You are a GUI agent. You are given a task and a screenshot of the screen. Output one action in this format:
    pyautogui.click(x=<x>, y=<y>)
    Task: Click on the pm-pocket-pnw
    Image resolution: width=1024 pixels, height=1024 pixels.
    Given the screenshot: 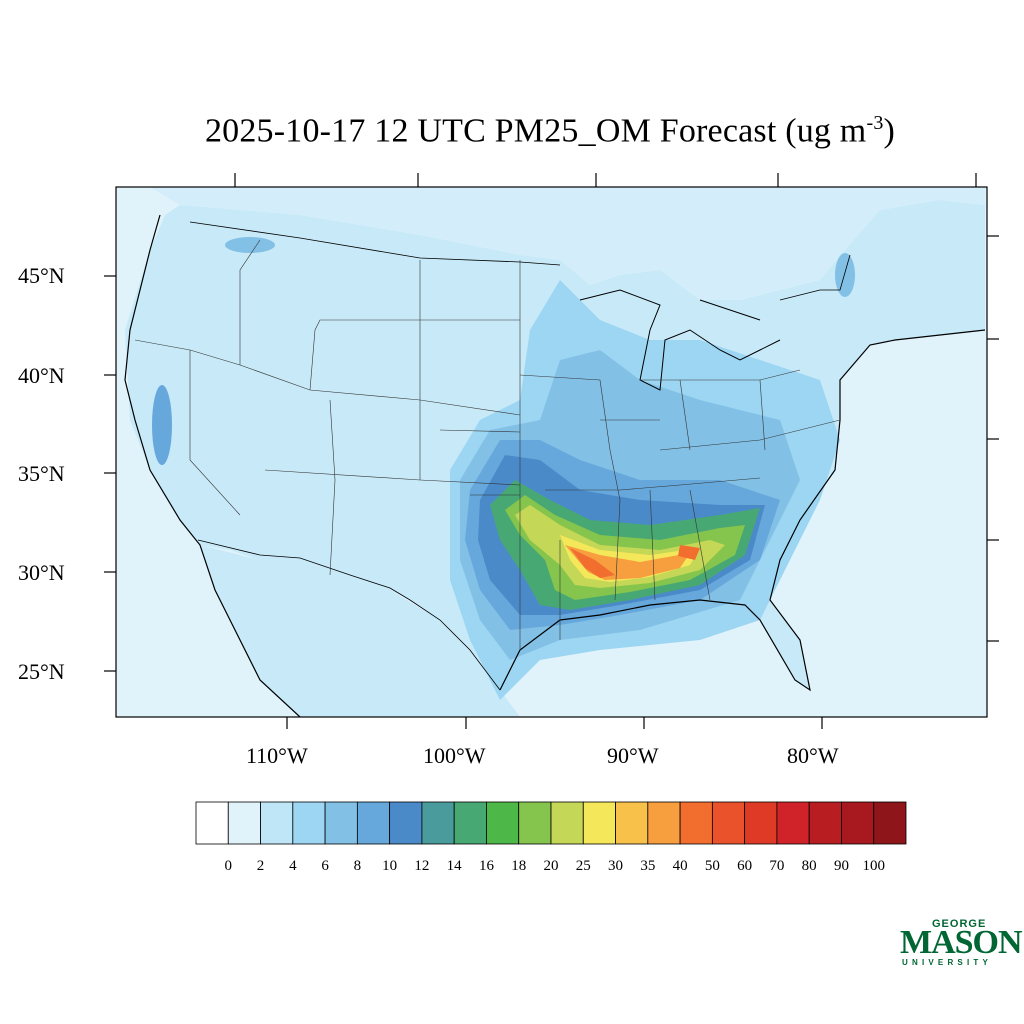 What is the action you would take?
    pyautogui.click(x=250, y=245)
    